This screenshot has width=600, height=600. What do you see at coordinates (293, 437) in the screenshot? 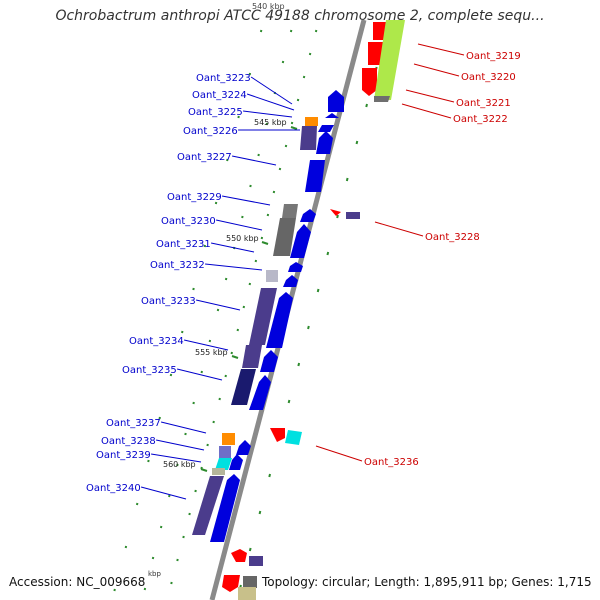
I see `gene-block-3236b` at bounding box center [293, 437].